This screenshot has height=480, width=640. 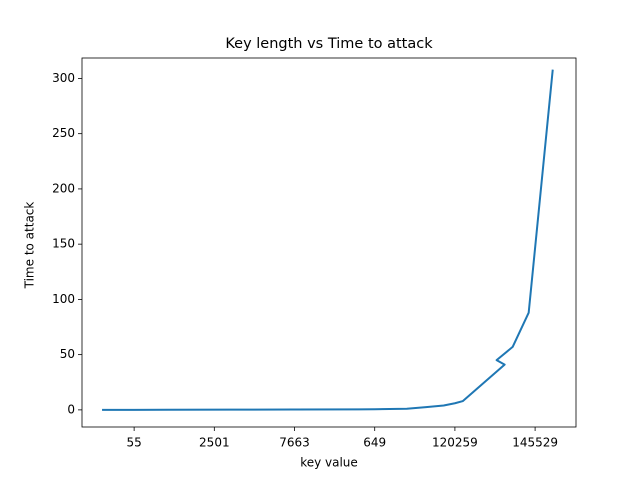 What do you see at coordinates (455, 443) in the screenshot?
I see `x-tick-label: 120259` at bounding box center [455, 443].